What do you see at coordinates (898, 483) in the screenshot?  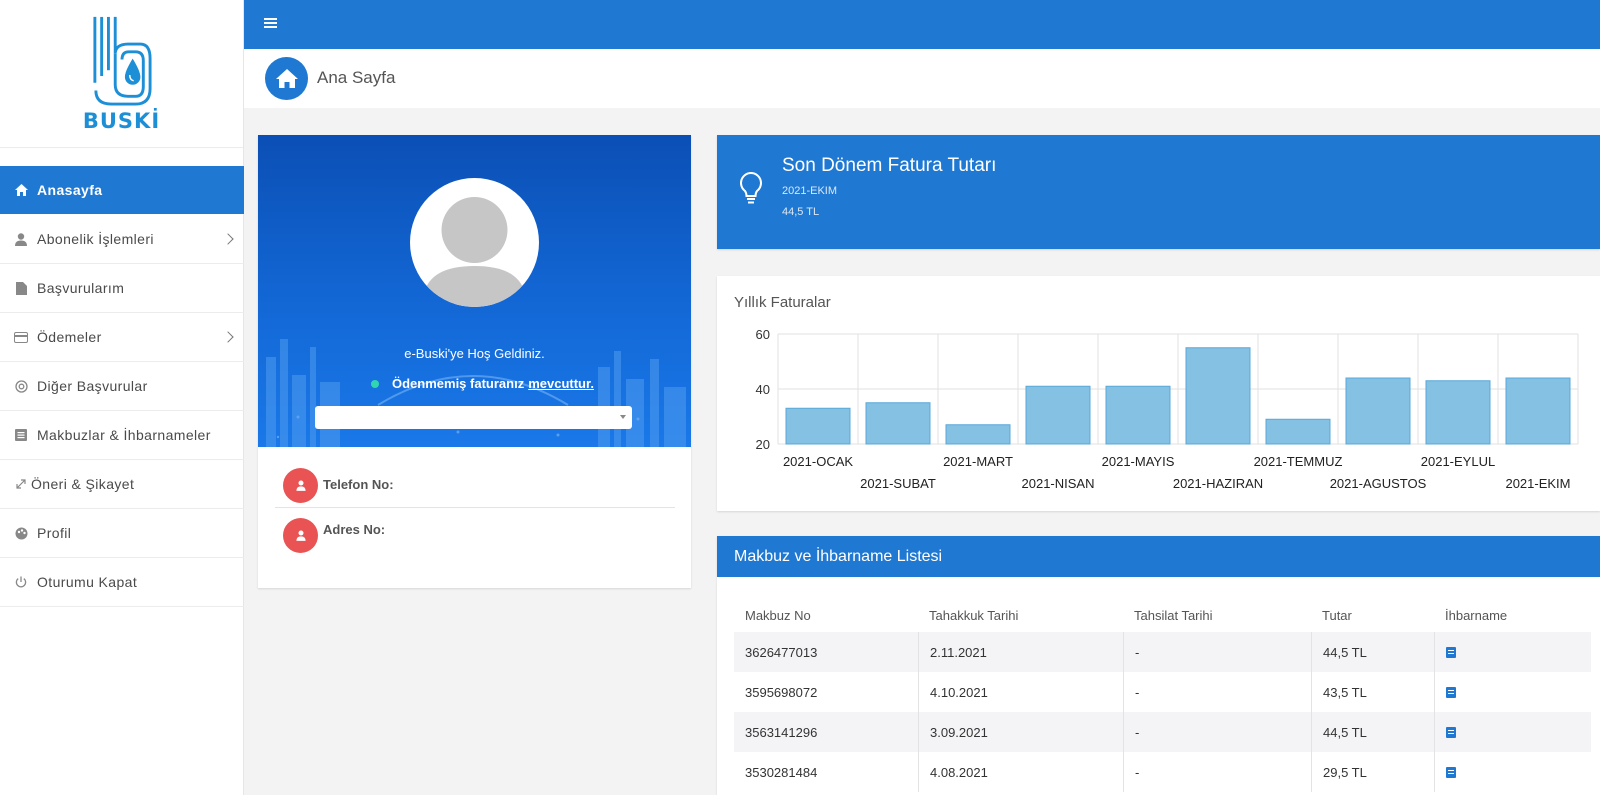 I see `x-tick-label: 2021-SUBAT` at bounding box center [898, 483].